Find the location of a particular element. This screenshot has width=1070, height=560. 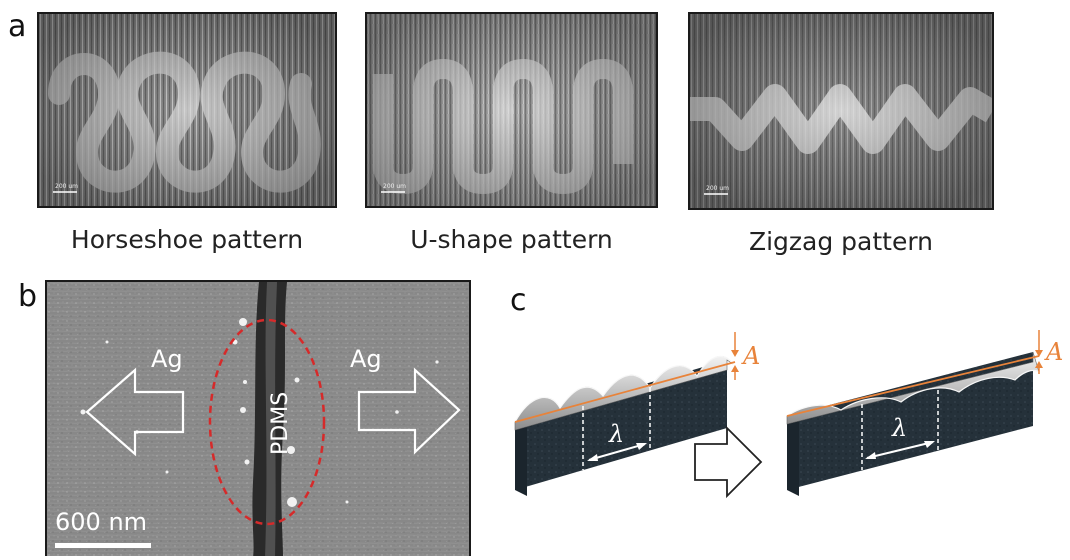

wavelength-symbol-right: λ is located at coordinates (899, 428).